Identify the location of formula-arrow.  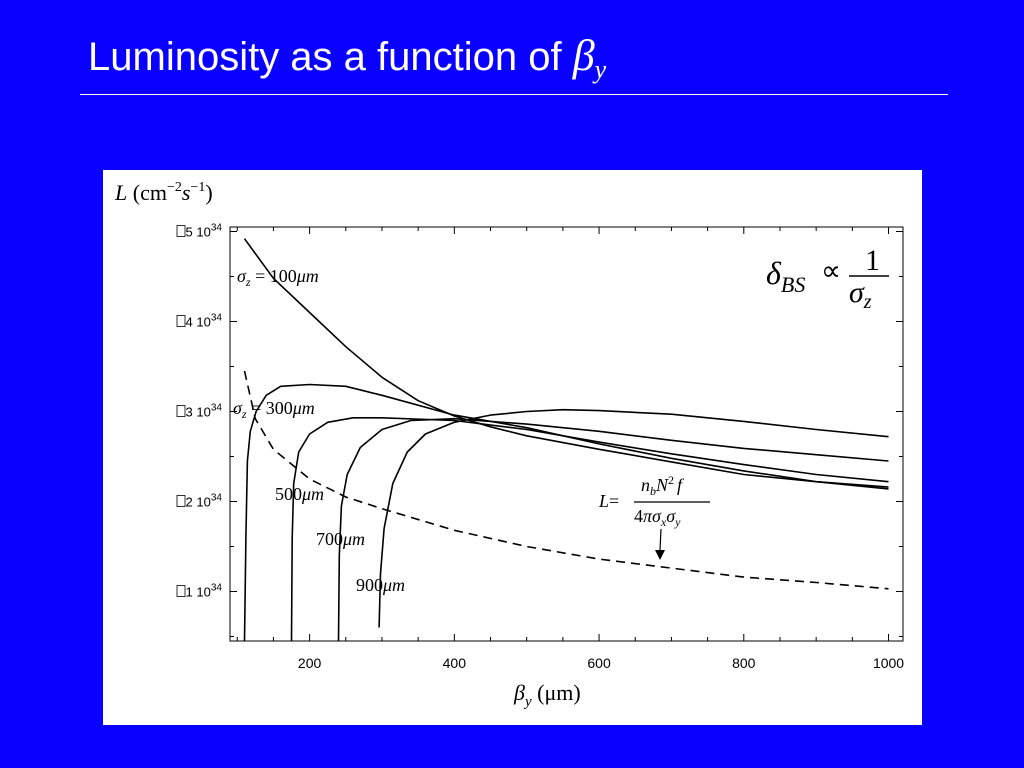
(660, 539).